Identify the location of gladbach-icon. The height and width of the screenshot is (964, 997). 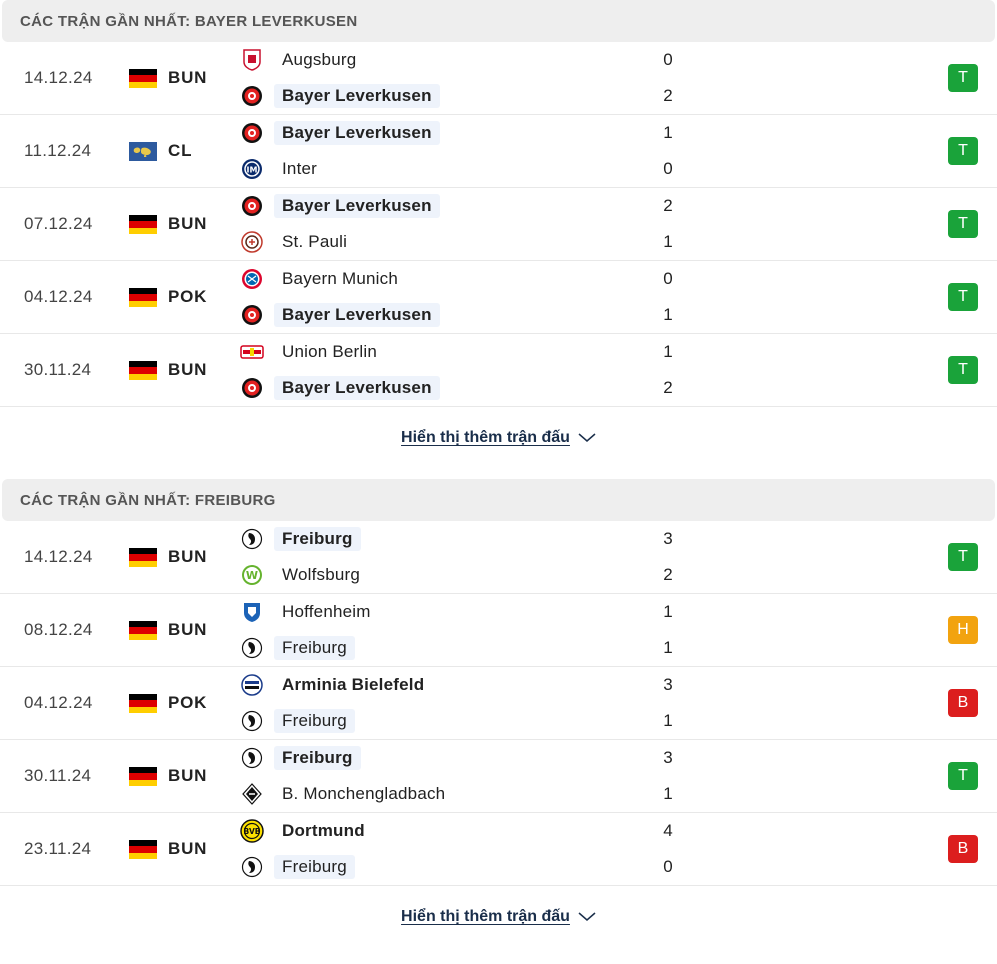
(252, 794).